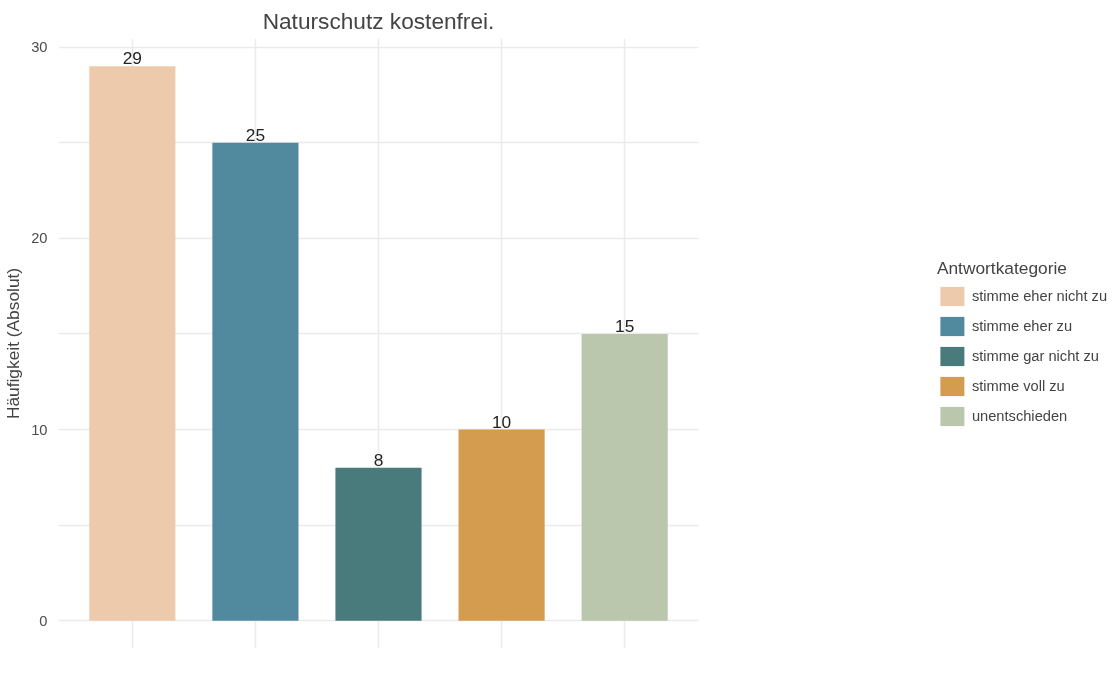 The image size is (1120, 681). I want to click on legend-label: unentschieden, so click(1019, 416).